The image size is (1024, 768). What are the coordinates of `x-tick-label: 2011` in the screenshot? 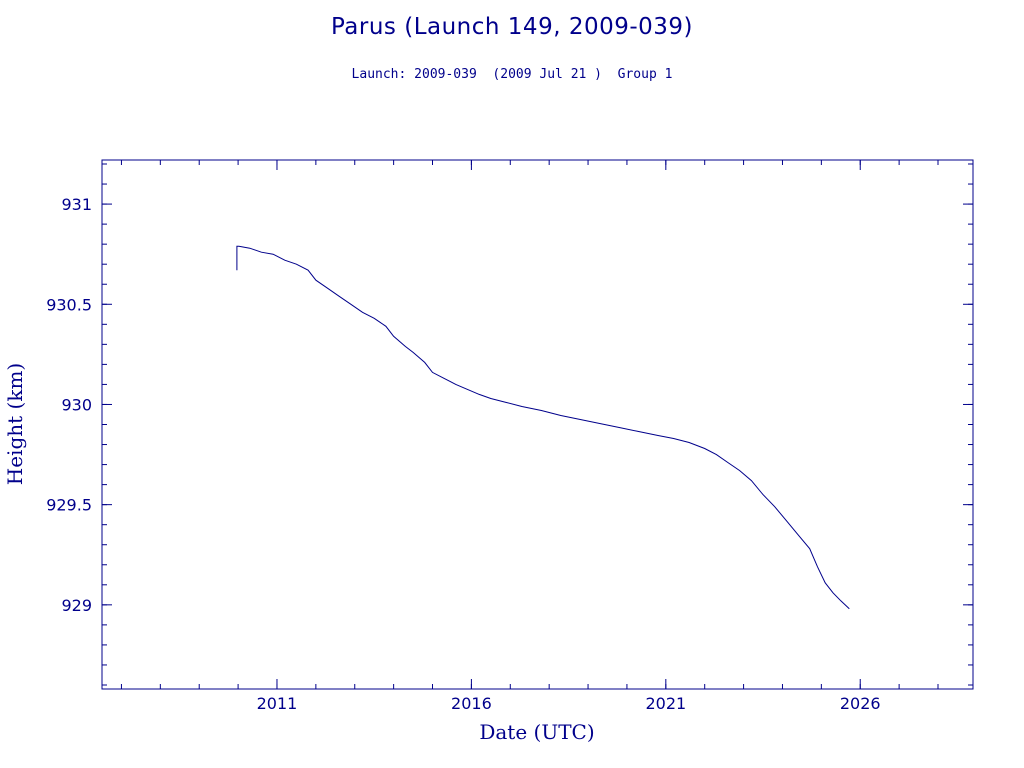 It's located at (277, 703).